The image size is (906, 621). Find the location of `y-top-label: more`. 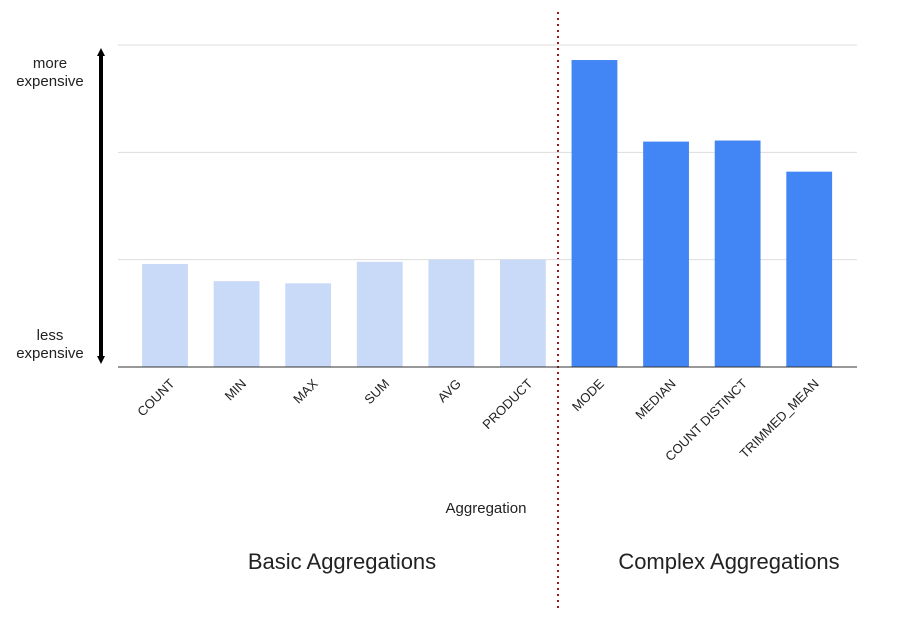

y-top-label: more is located at coordinates (50, 63).